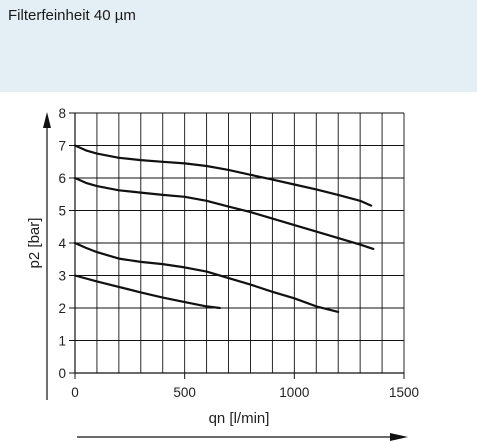  What do you see at coordinates (72, 15) in the screenshot?
I see `chart-title: Filterfeinheit 40 µm` at bounding box center [72, 15].